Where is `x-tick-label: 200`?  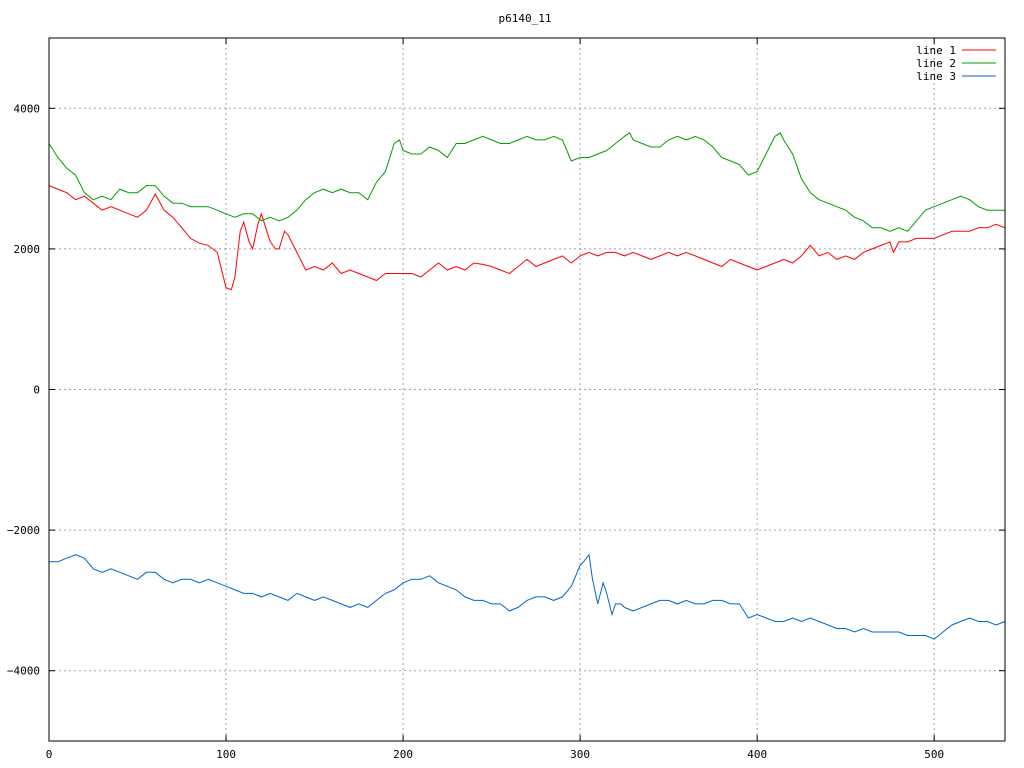
x-tick-label: 200 is located at coordinates (403, 754).